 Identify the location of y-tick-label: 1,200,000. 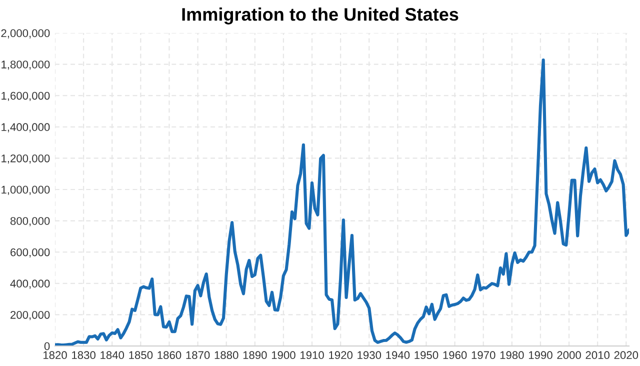
(26, 159).